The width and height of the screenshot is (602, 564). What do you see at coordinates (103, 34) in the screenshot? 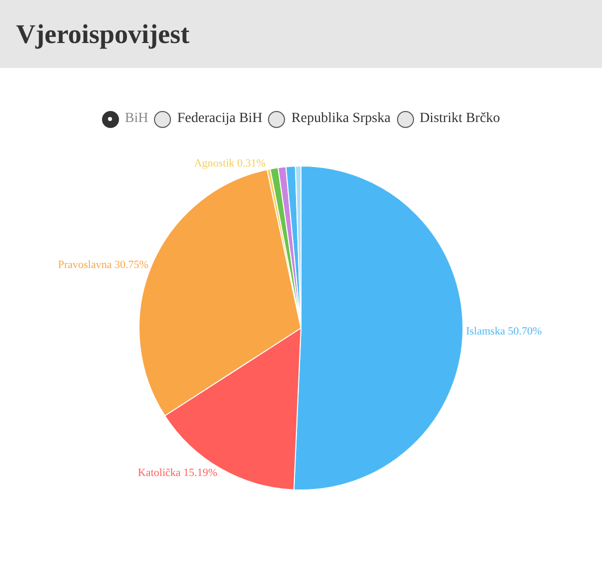
I see `chart-title: Vjeroispovijest` at bounding box center [103, 34].